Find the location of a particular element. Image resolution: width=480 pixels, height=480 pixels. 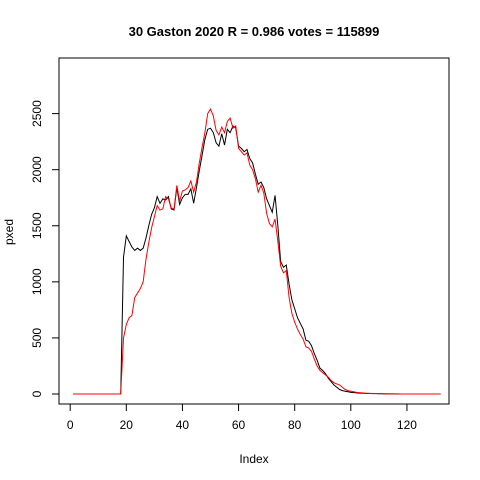

y-axis-label: pxed is located at coordinates (9, 232).